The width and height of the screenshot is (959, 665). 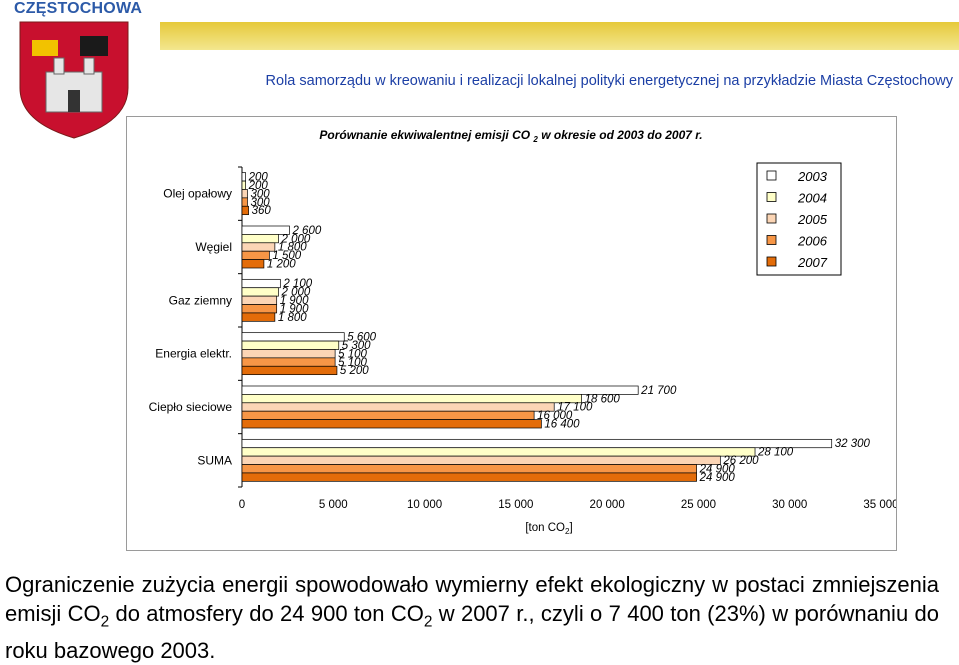 I want to click on legend-swatch-2004, so click(x=771, y=197).